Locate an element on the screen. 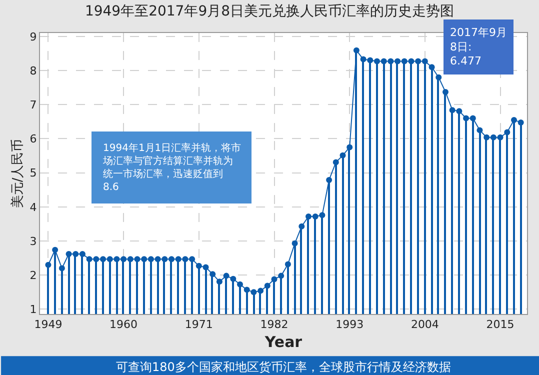 This screenshot has height=375, width=539. y-tick-label: 3 is located at coordinates (33, 241).